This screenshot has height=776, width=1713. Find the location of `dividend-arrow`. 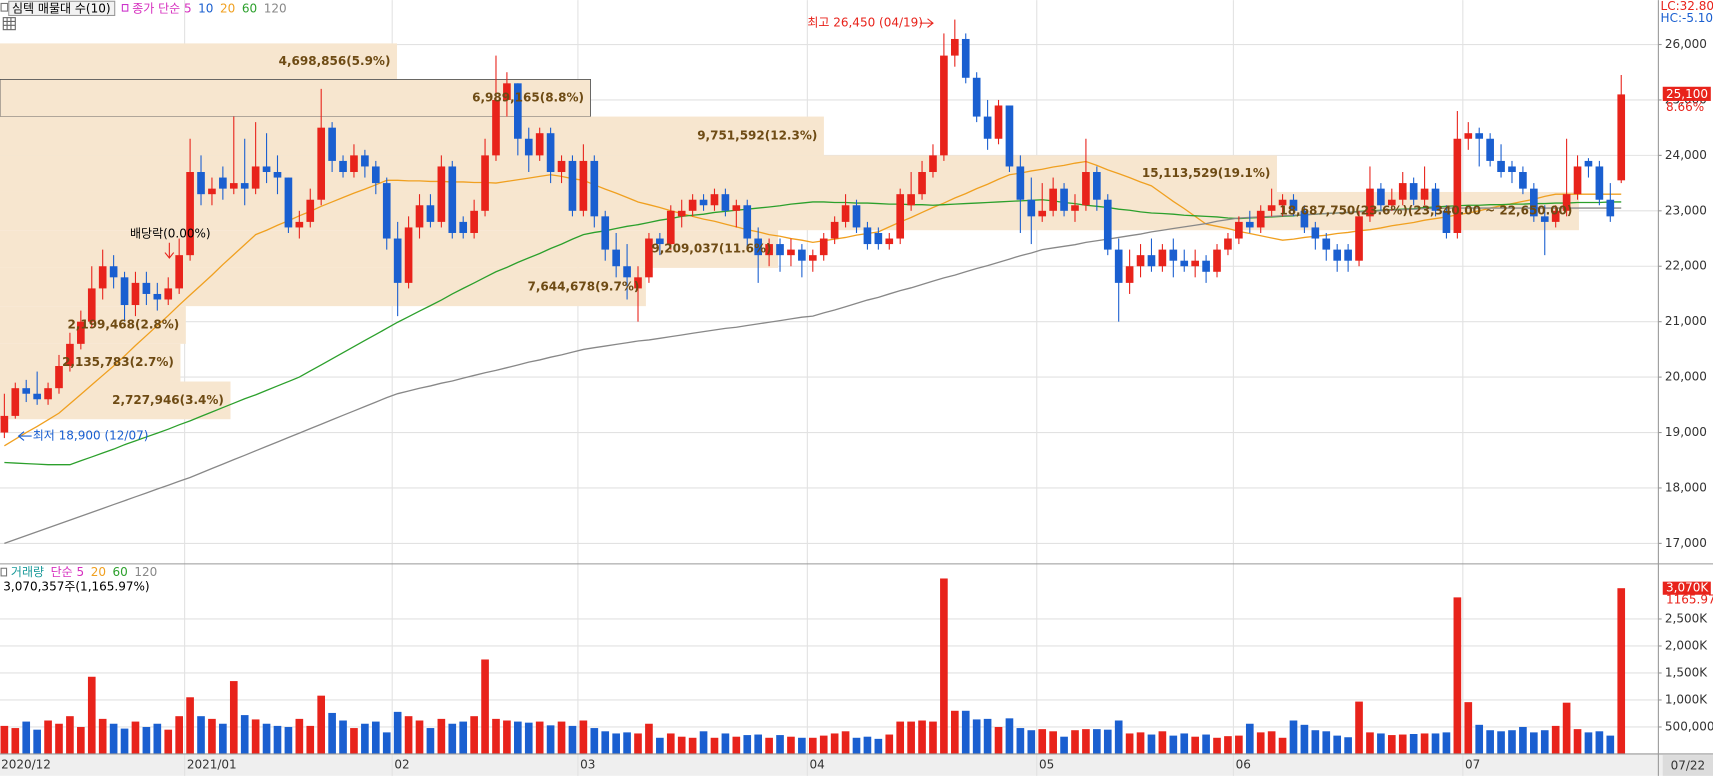

dividend-arrow is located at coordinates (169, 250).